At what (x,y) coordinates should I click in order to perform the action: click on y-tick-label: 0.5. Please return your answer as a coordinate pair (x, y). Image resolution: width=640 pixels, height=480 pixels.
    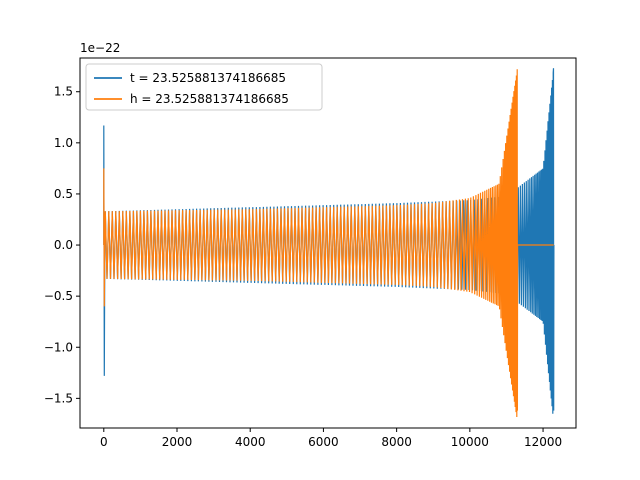
    Looking at the image, I should click on (63, 194).